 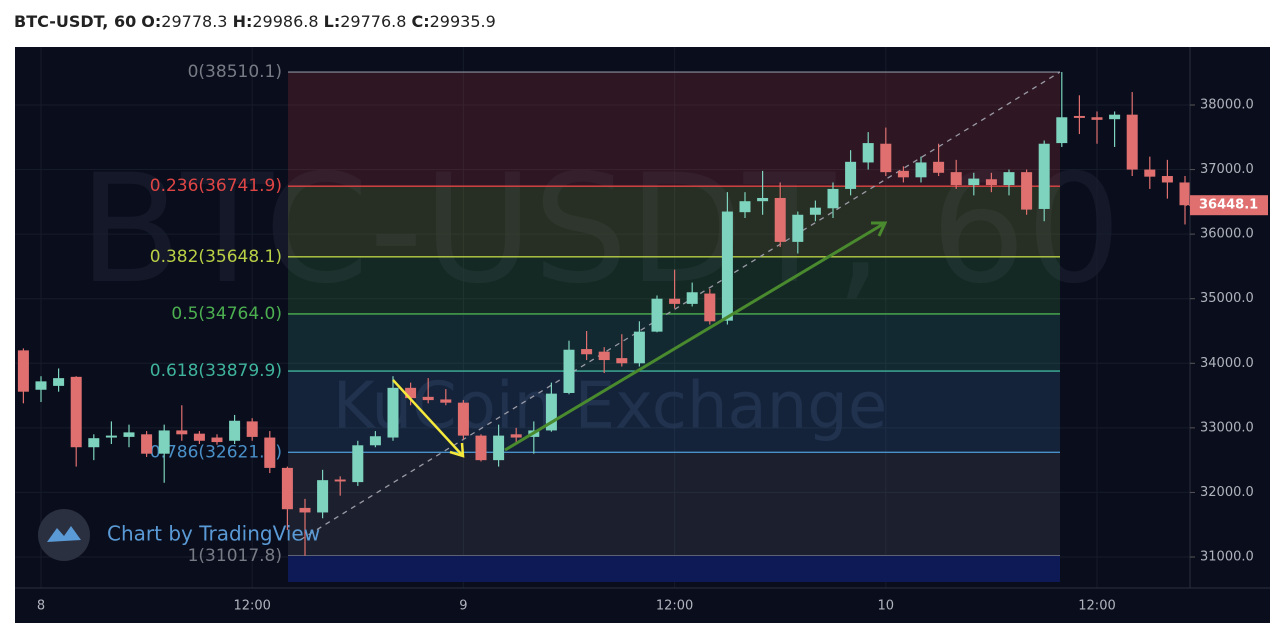 I want to click on y-tick-label: 34000.0, so click(x=1227, y=363).